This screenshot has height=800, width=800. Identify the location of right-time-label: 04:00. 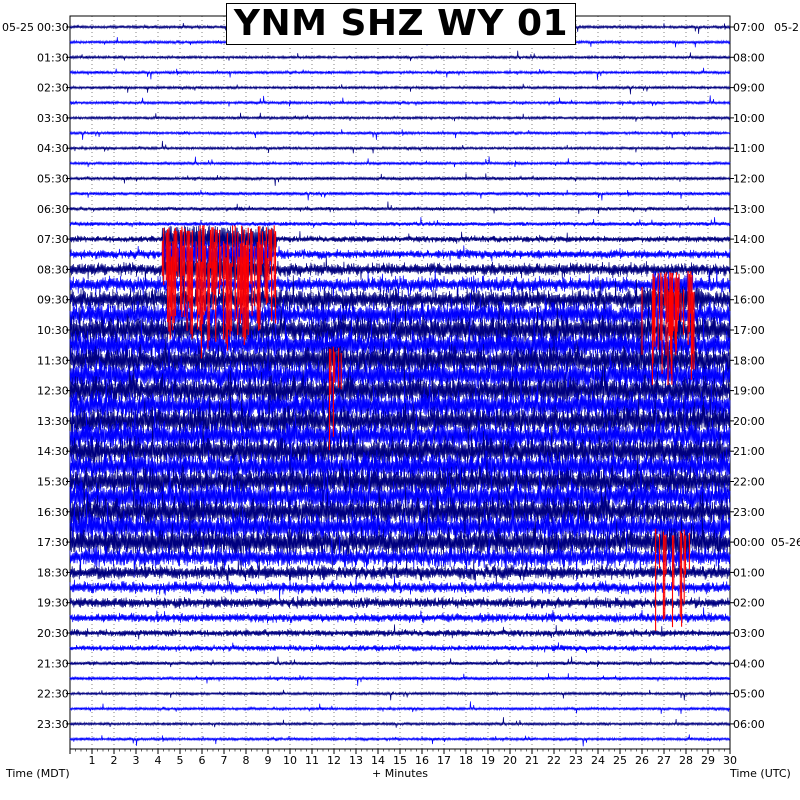
(749, 663).